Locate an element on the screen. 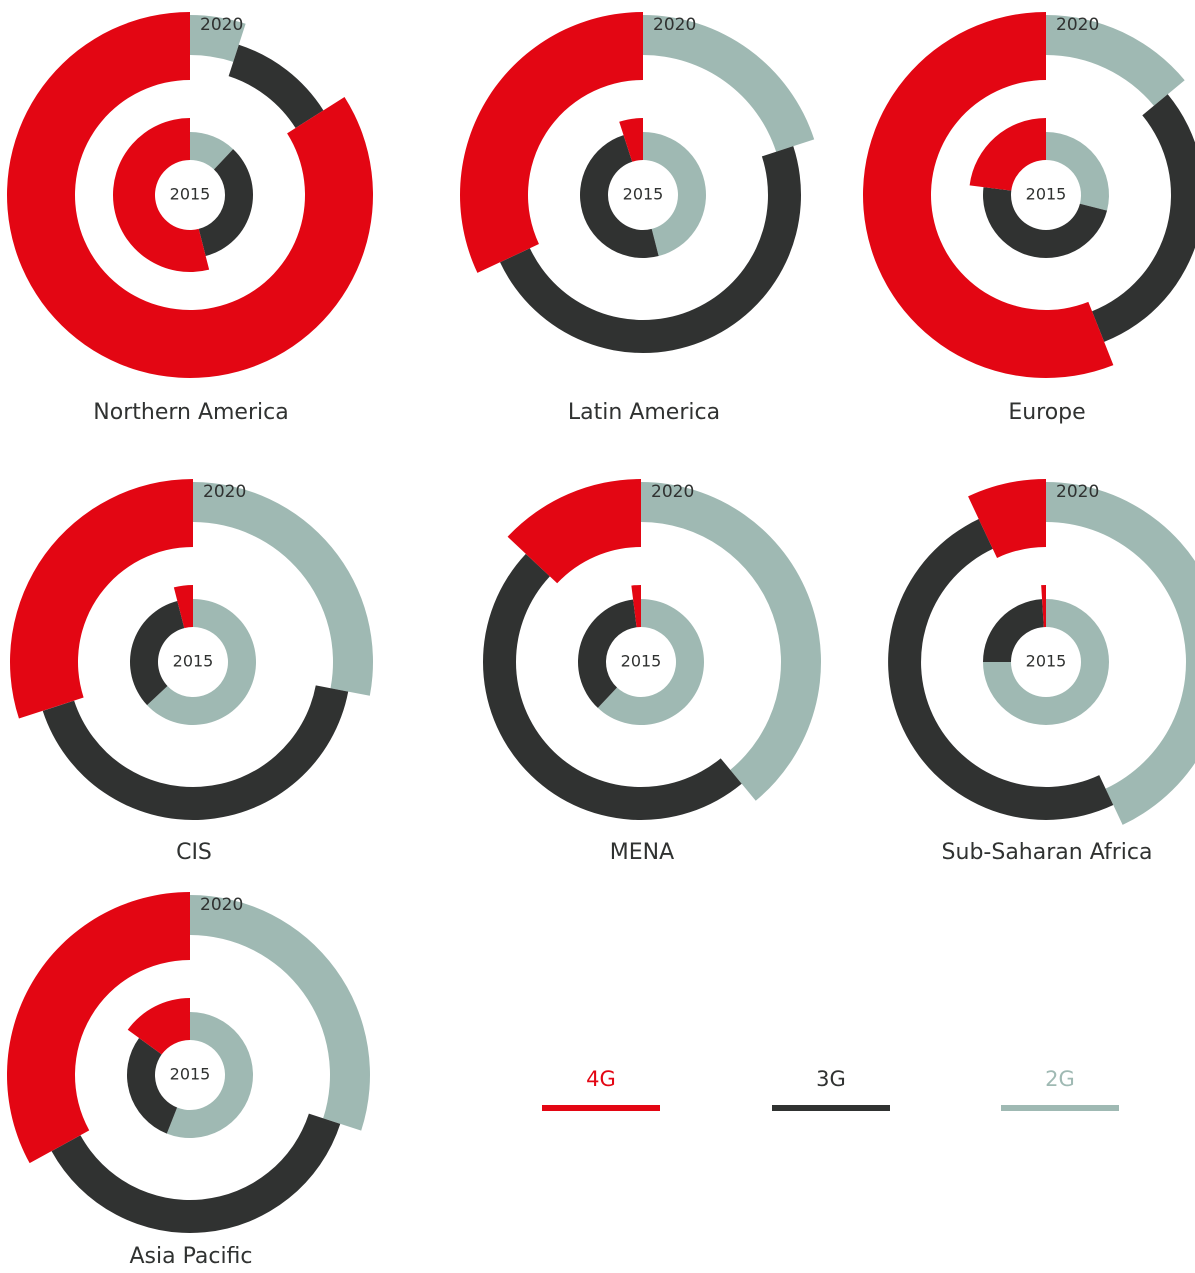 This screenshot has width=1195, height=1273. region-label: Northern America is located at coordinates (190, 412).